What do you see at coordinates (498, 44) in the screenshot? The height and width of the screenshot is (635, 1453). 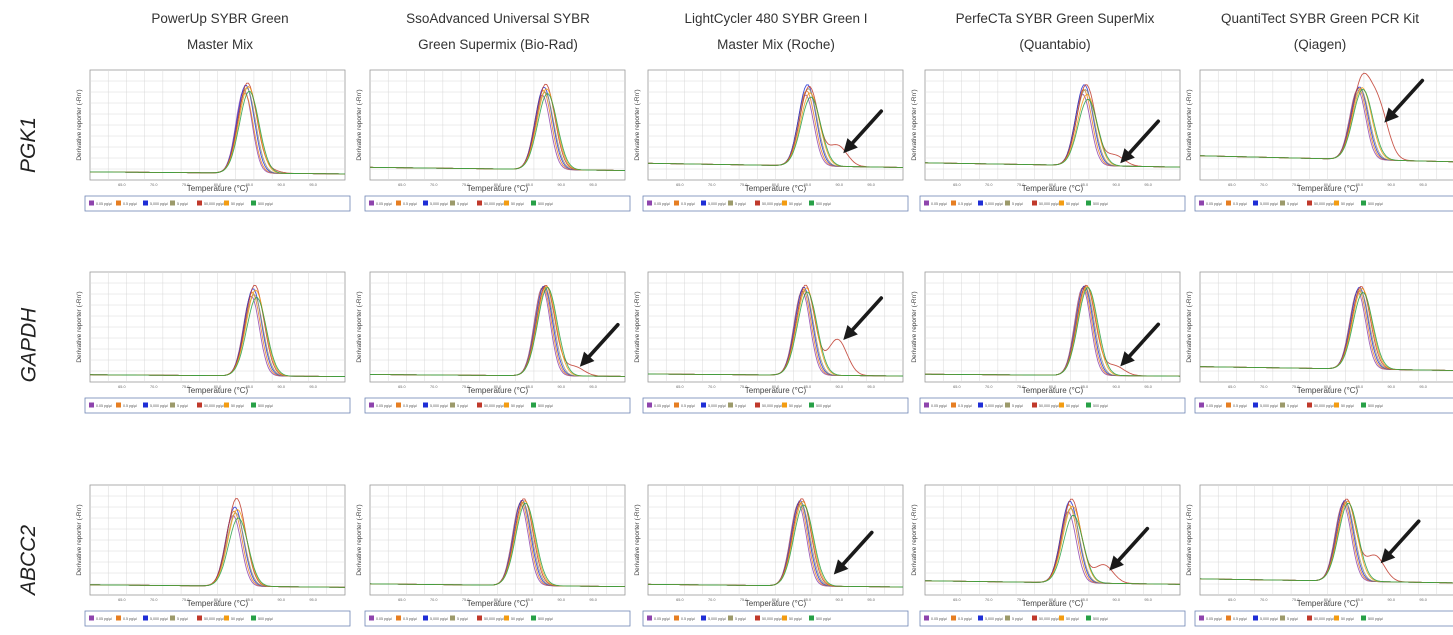 I see `column-header-line2: Green Supermix (Bio-Rad)` at bounding box center [498, 44].